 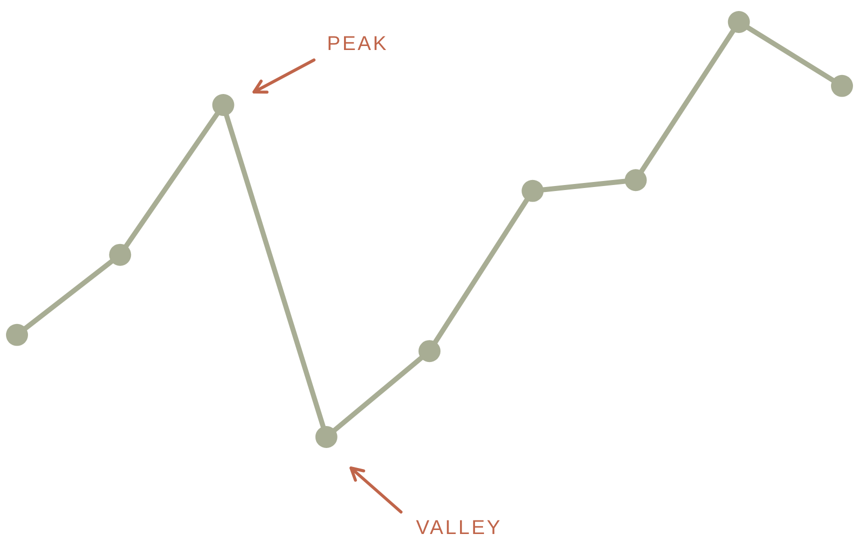 What do you see at coordinates (357, 44) in the screenshot?
I see `annotation: PEAK` at bounding box center [357, 44].